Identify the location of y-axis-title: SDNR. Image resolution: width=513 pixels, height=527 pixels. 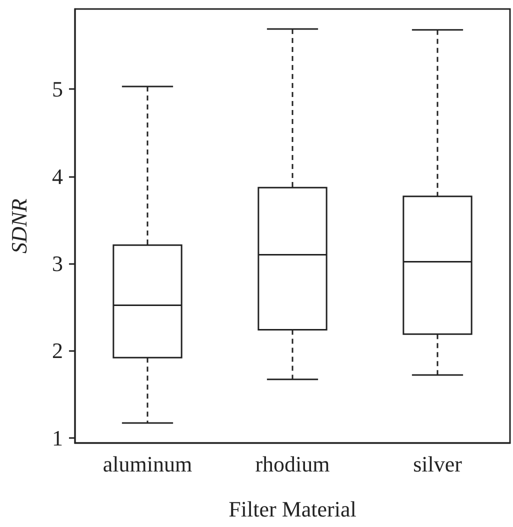
(19, 226).